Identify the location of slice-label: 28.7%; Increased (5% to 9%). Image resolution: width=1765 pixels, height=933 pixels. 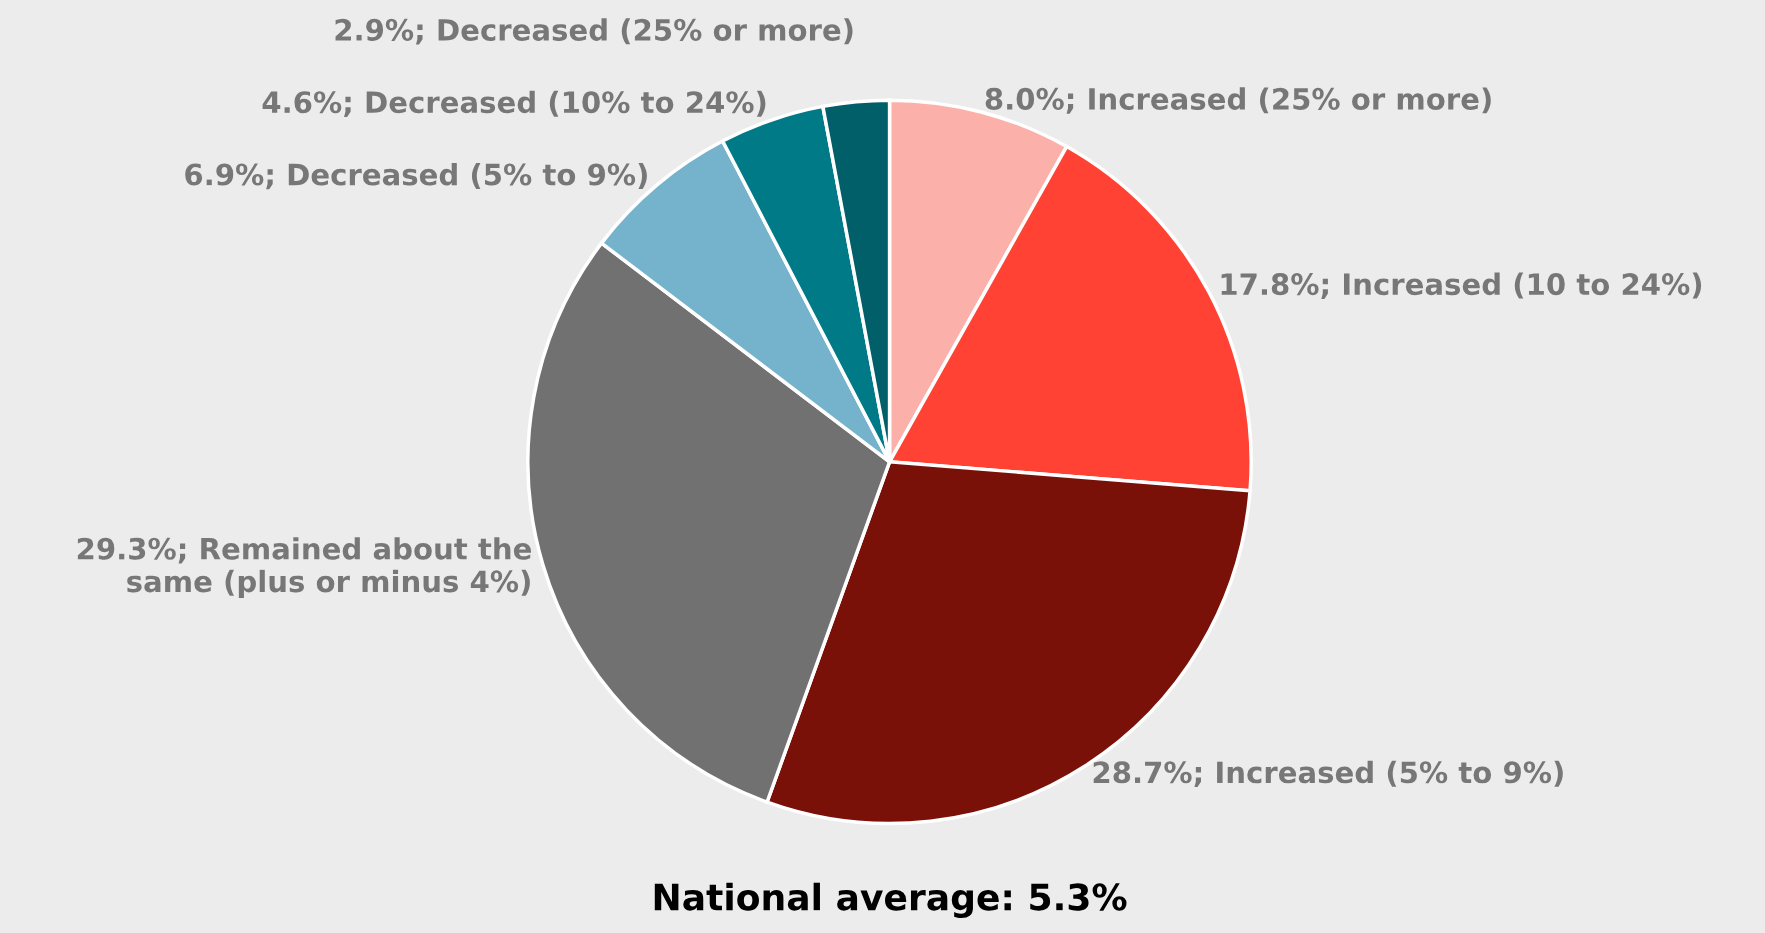
(1328, 774).